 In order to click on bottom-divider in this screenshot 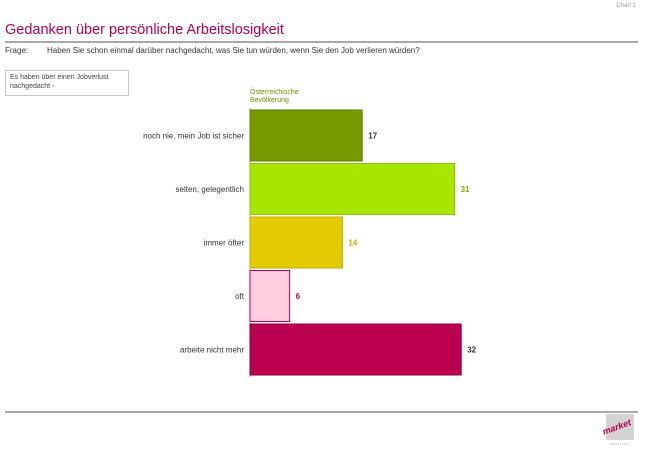, I will do `click(321, 412)`.